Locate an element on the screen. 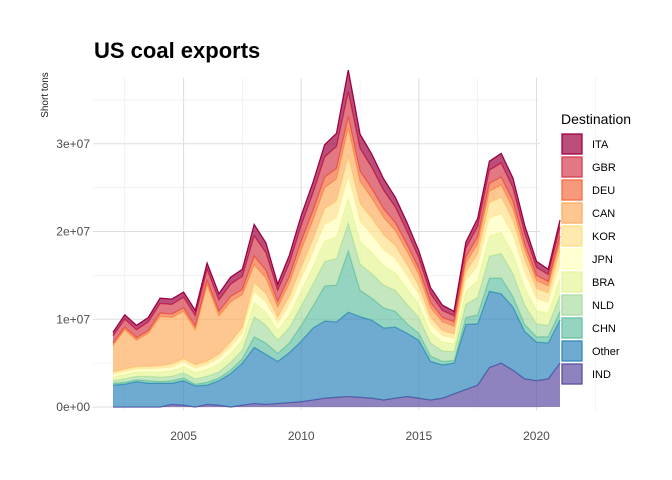 The image size is (672, 480). legend-label-other: Other is located at coordinates (606, 352).